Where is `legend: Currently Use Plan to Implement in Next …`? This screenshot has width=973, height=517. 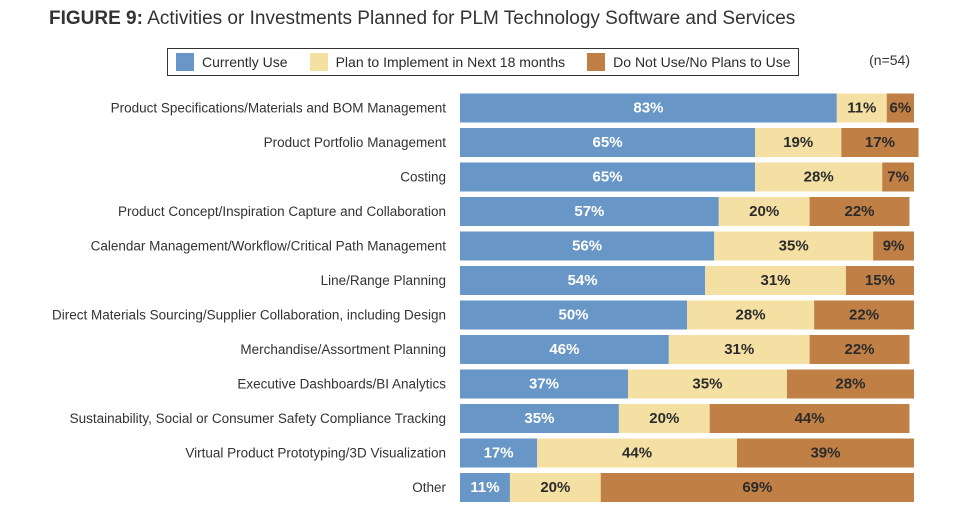
legend: Currently Use Plan to Implement in Next … is located at coordinates (483, 62).